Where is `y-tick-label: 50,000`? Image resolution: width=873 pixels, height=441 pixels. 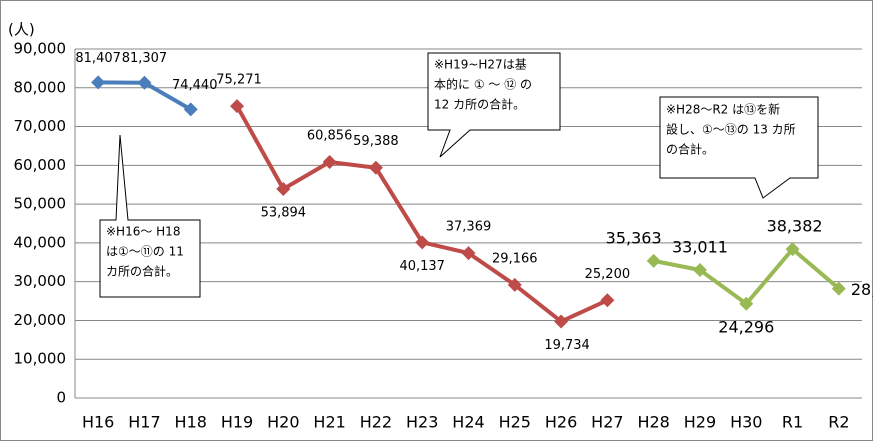
y-tick-label: 50,000 is located at coordinates (40, 204).